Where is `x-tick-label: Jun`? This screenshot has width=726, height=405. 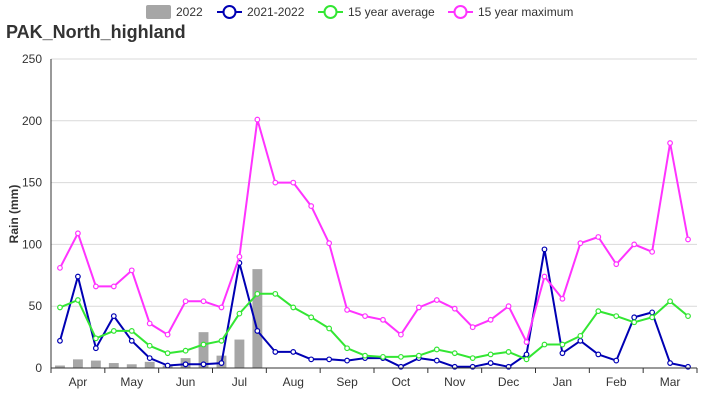
x-tick-label: Jun is located at coordinates (185, 382).